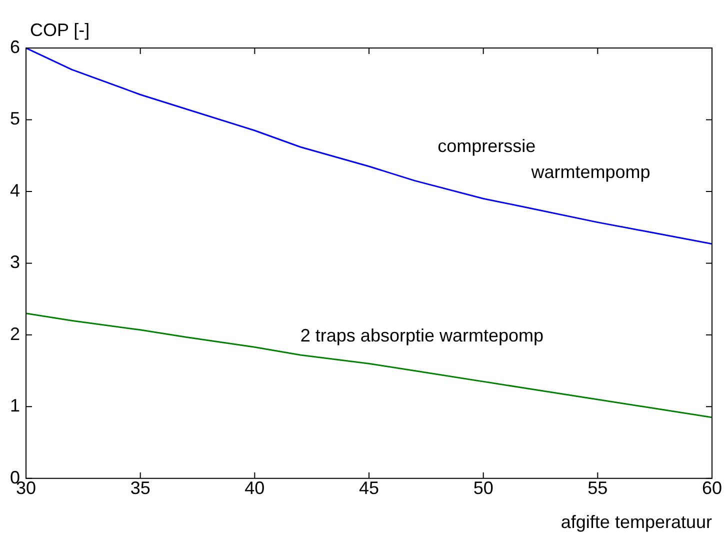  I want to click on x-tick-label: 40, so click(254, 488).